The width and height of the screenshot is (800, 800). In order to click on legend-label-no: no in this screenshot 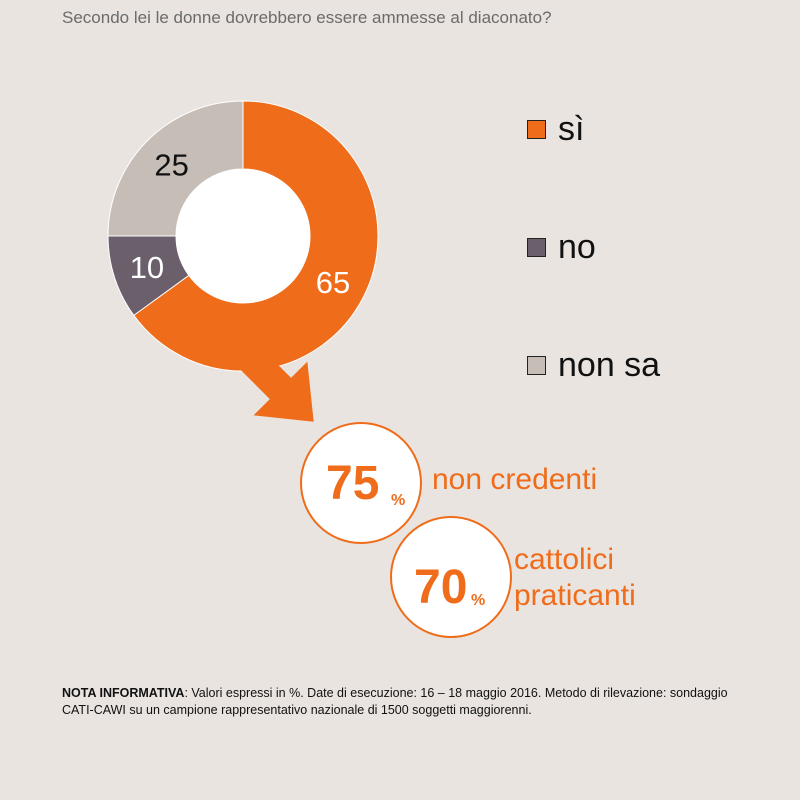, I will do `click(577, 247)`.